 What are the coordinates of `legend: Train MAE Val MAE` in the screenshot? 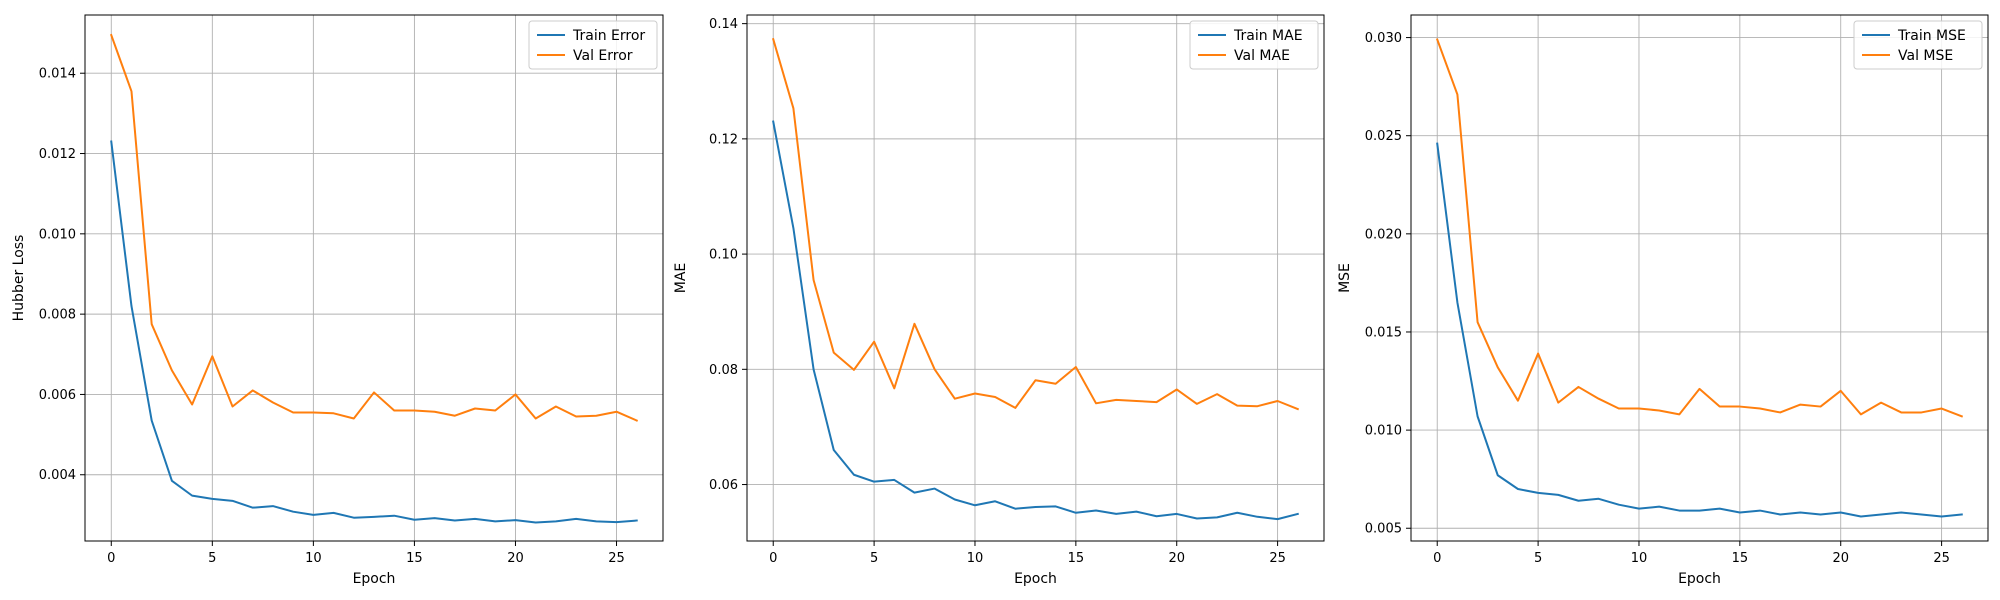 It's located at (1254, 45).